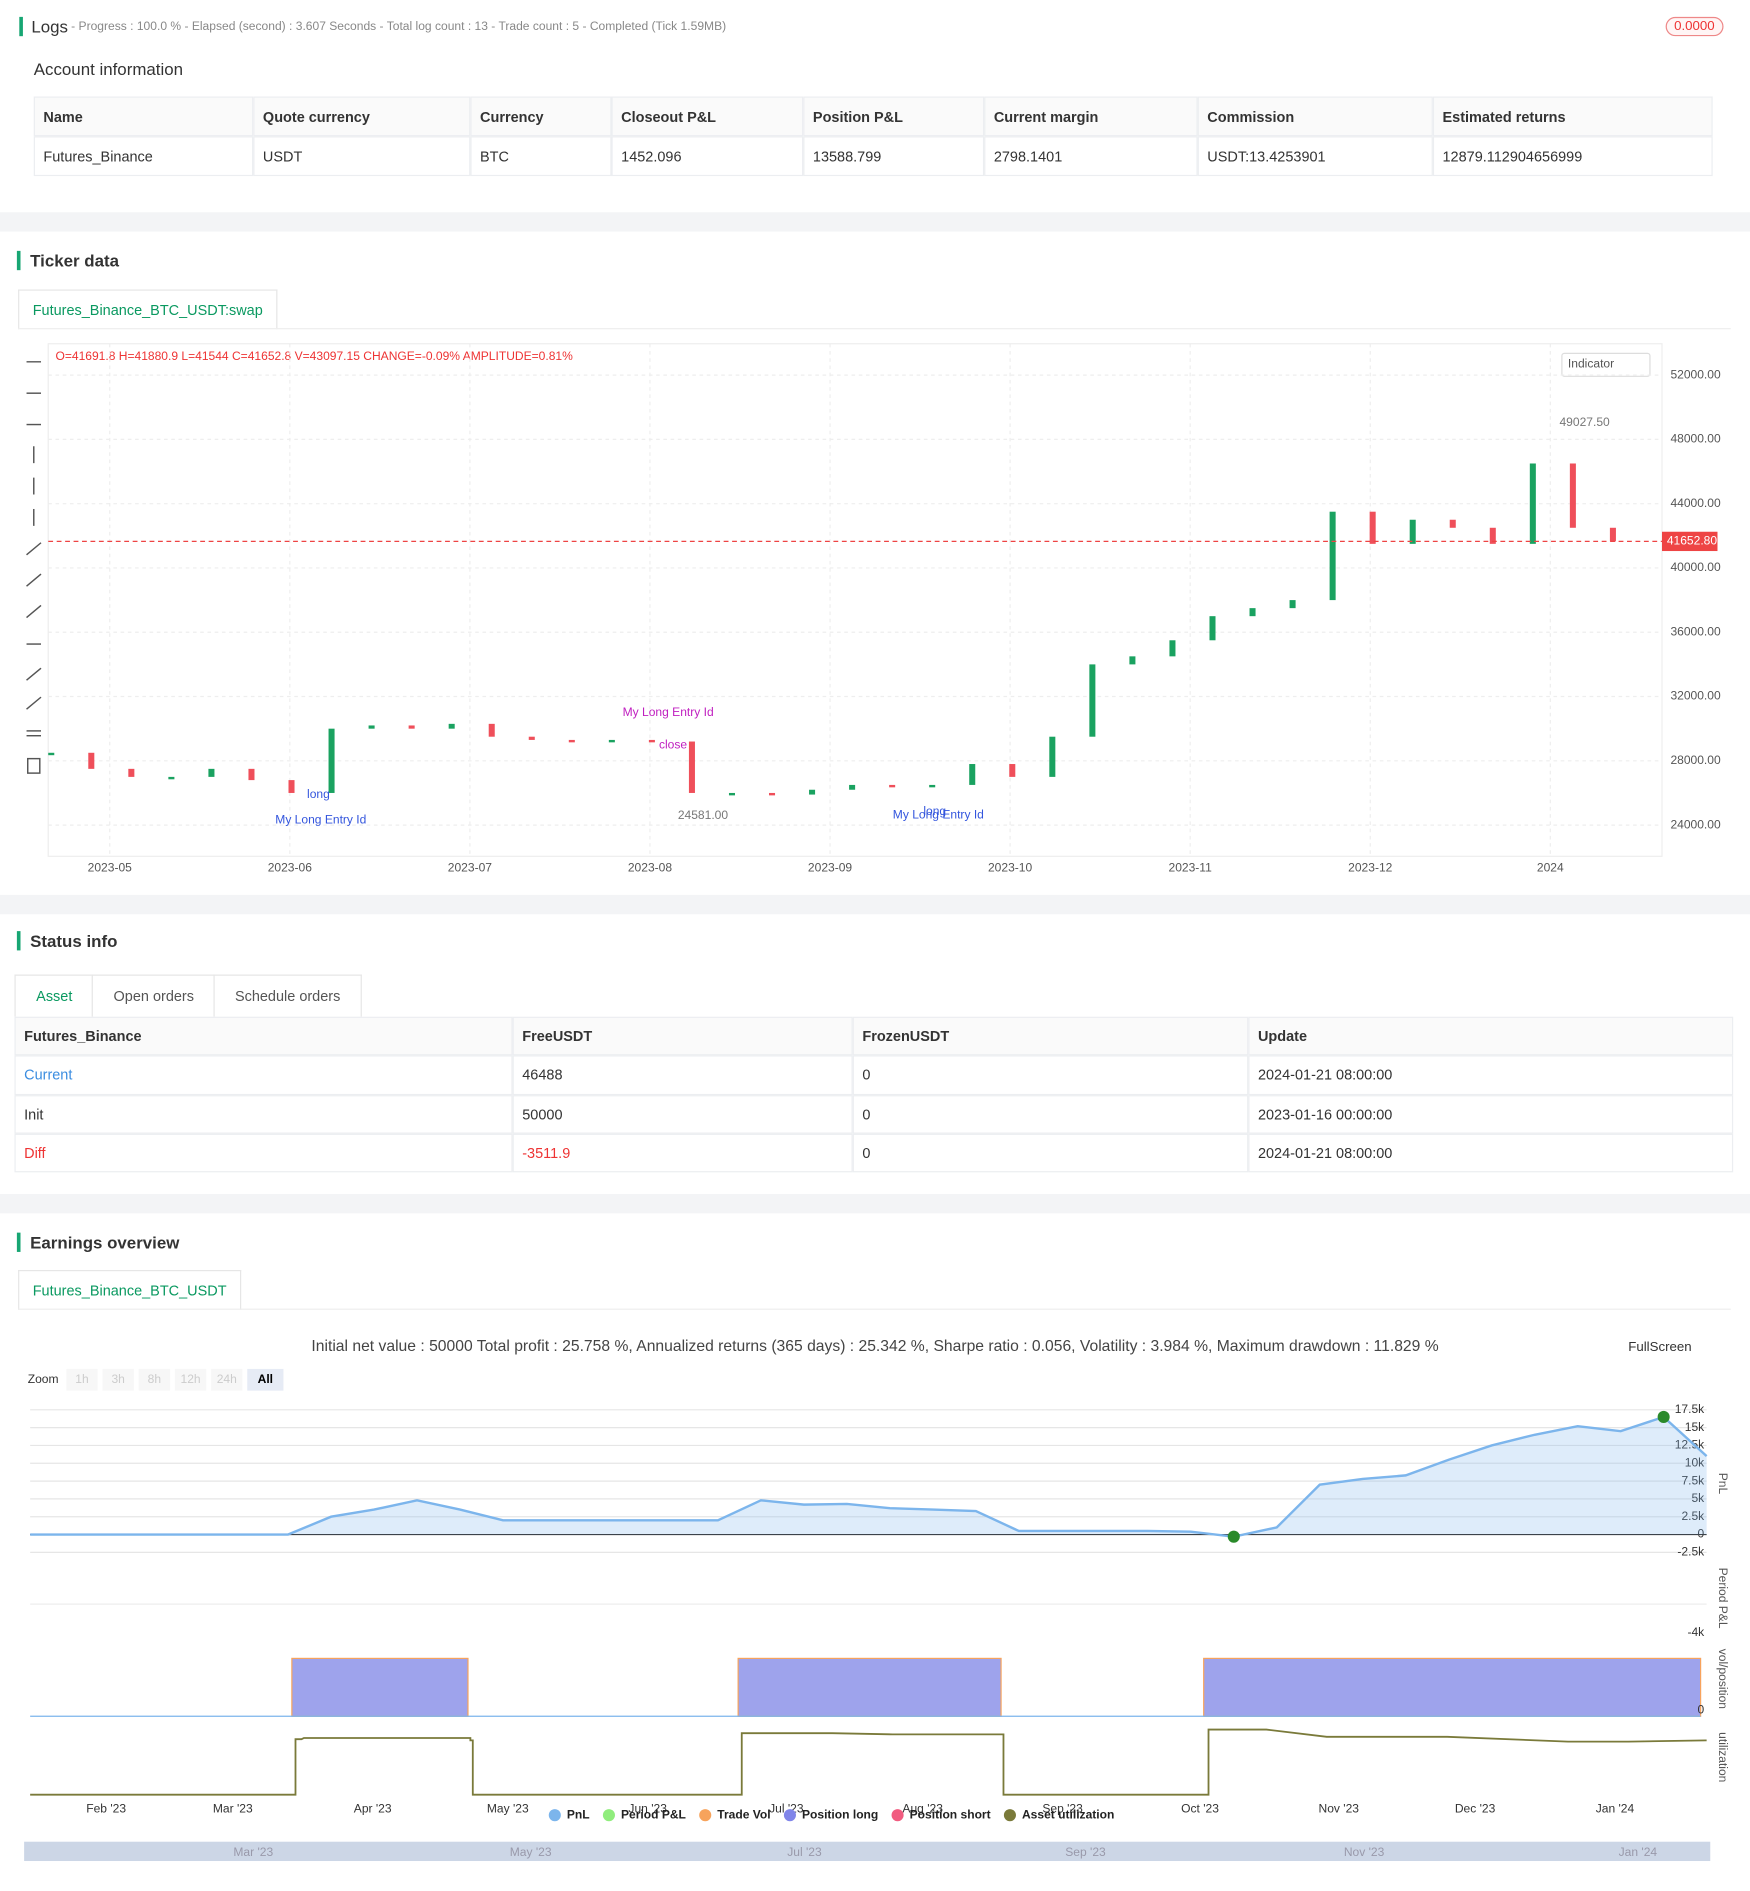  What do you see at coordinates (287, 995) in the screenshot?
I see `status-tab: Schedule orders` at bounding box center [287, 995].